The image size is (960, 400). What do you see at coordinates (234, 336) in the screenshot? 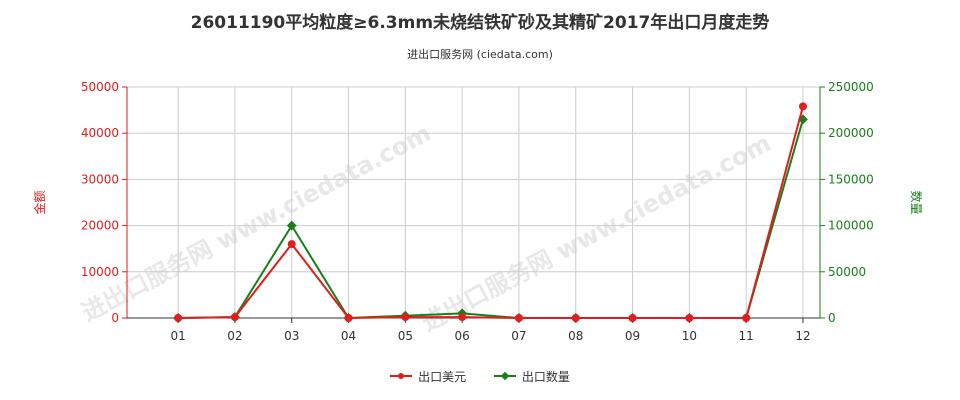
I see `x-tick-label: 02` at bounding box center [234, 336].